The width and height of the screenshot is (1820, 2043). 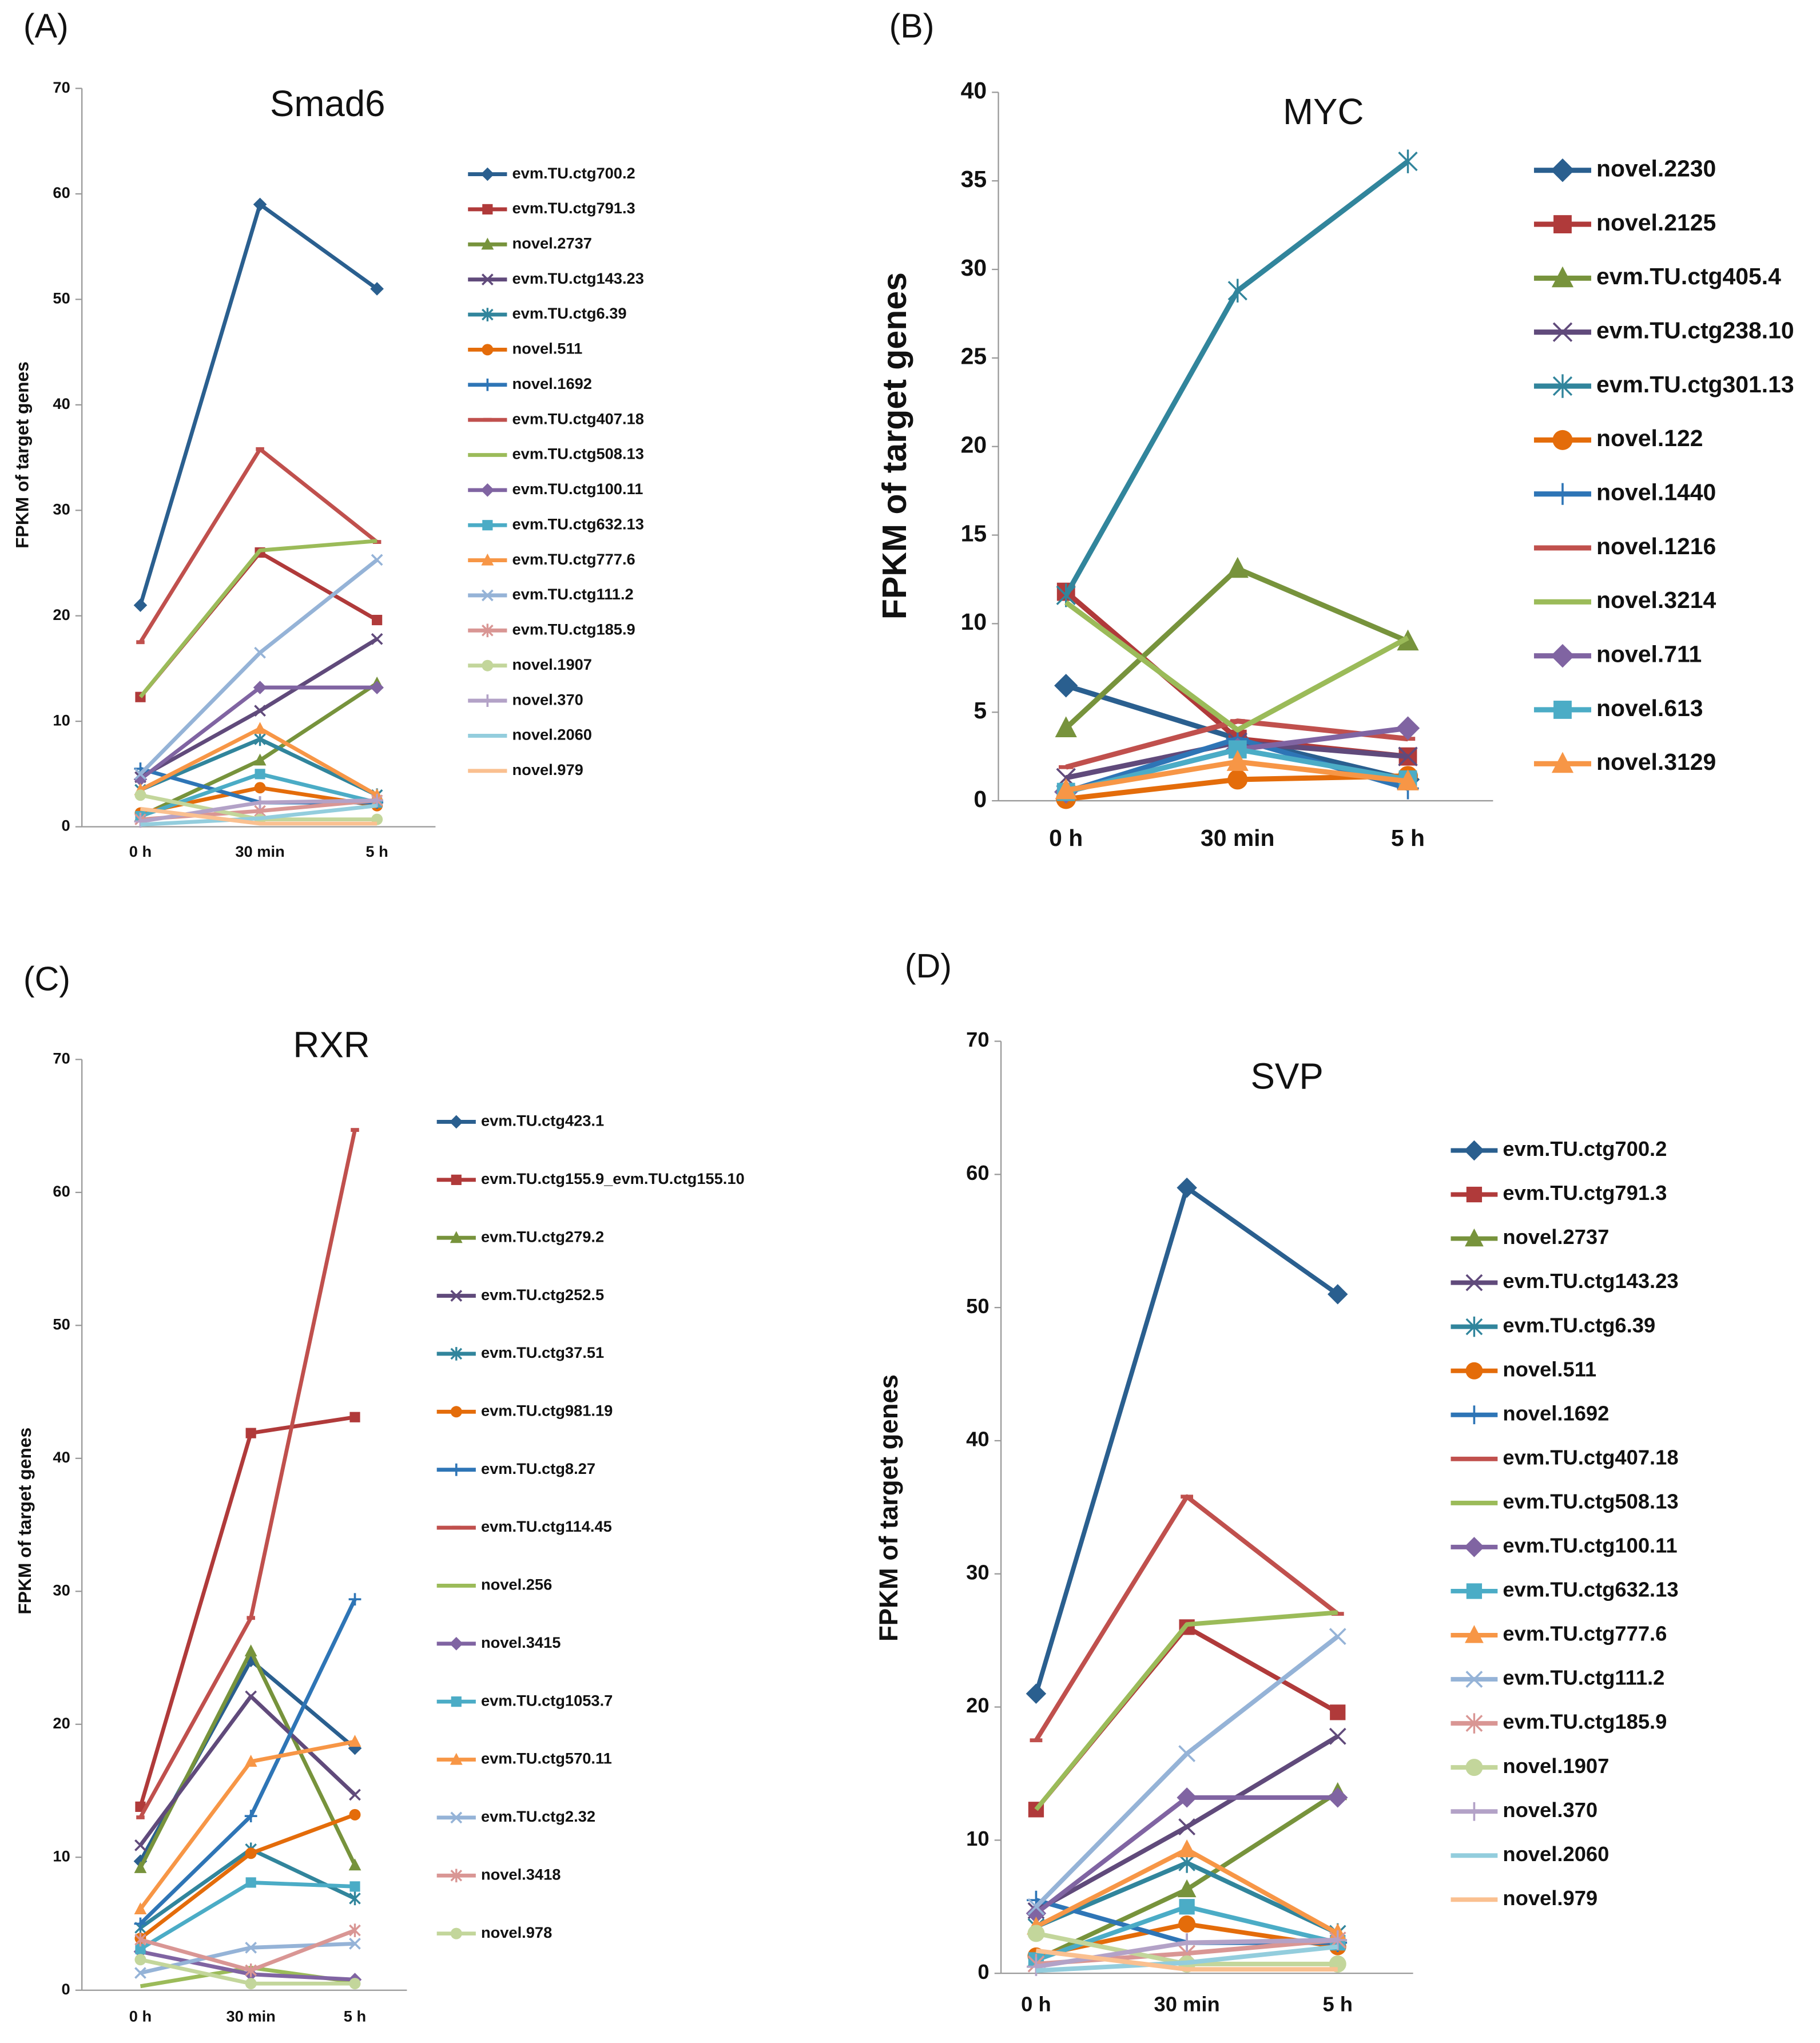 What do you see at coordinates (1579, 1325) in the screenshot?
I see `legend-label: evm.TU.ctg6.39` at bounding box center [1579, 1325].